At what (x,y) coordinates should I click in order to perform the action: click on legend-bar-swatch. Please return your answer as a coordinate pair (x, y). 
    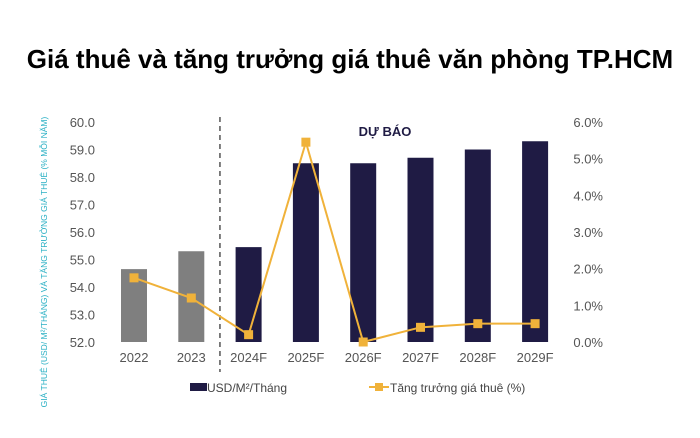
    Looking at the image, I should click on (198, 387).